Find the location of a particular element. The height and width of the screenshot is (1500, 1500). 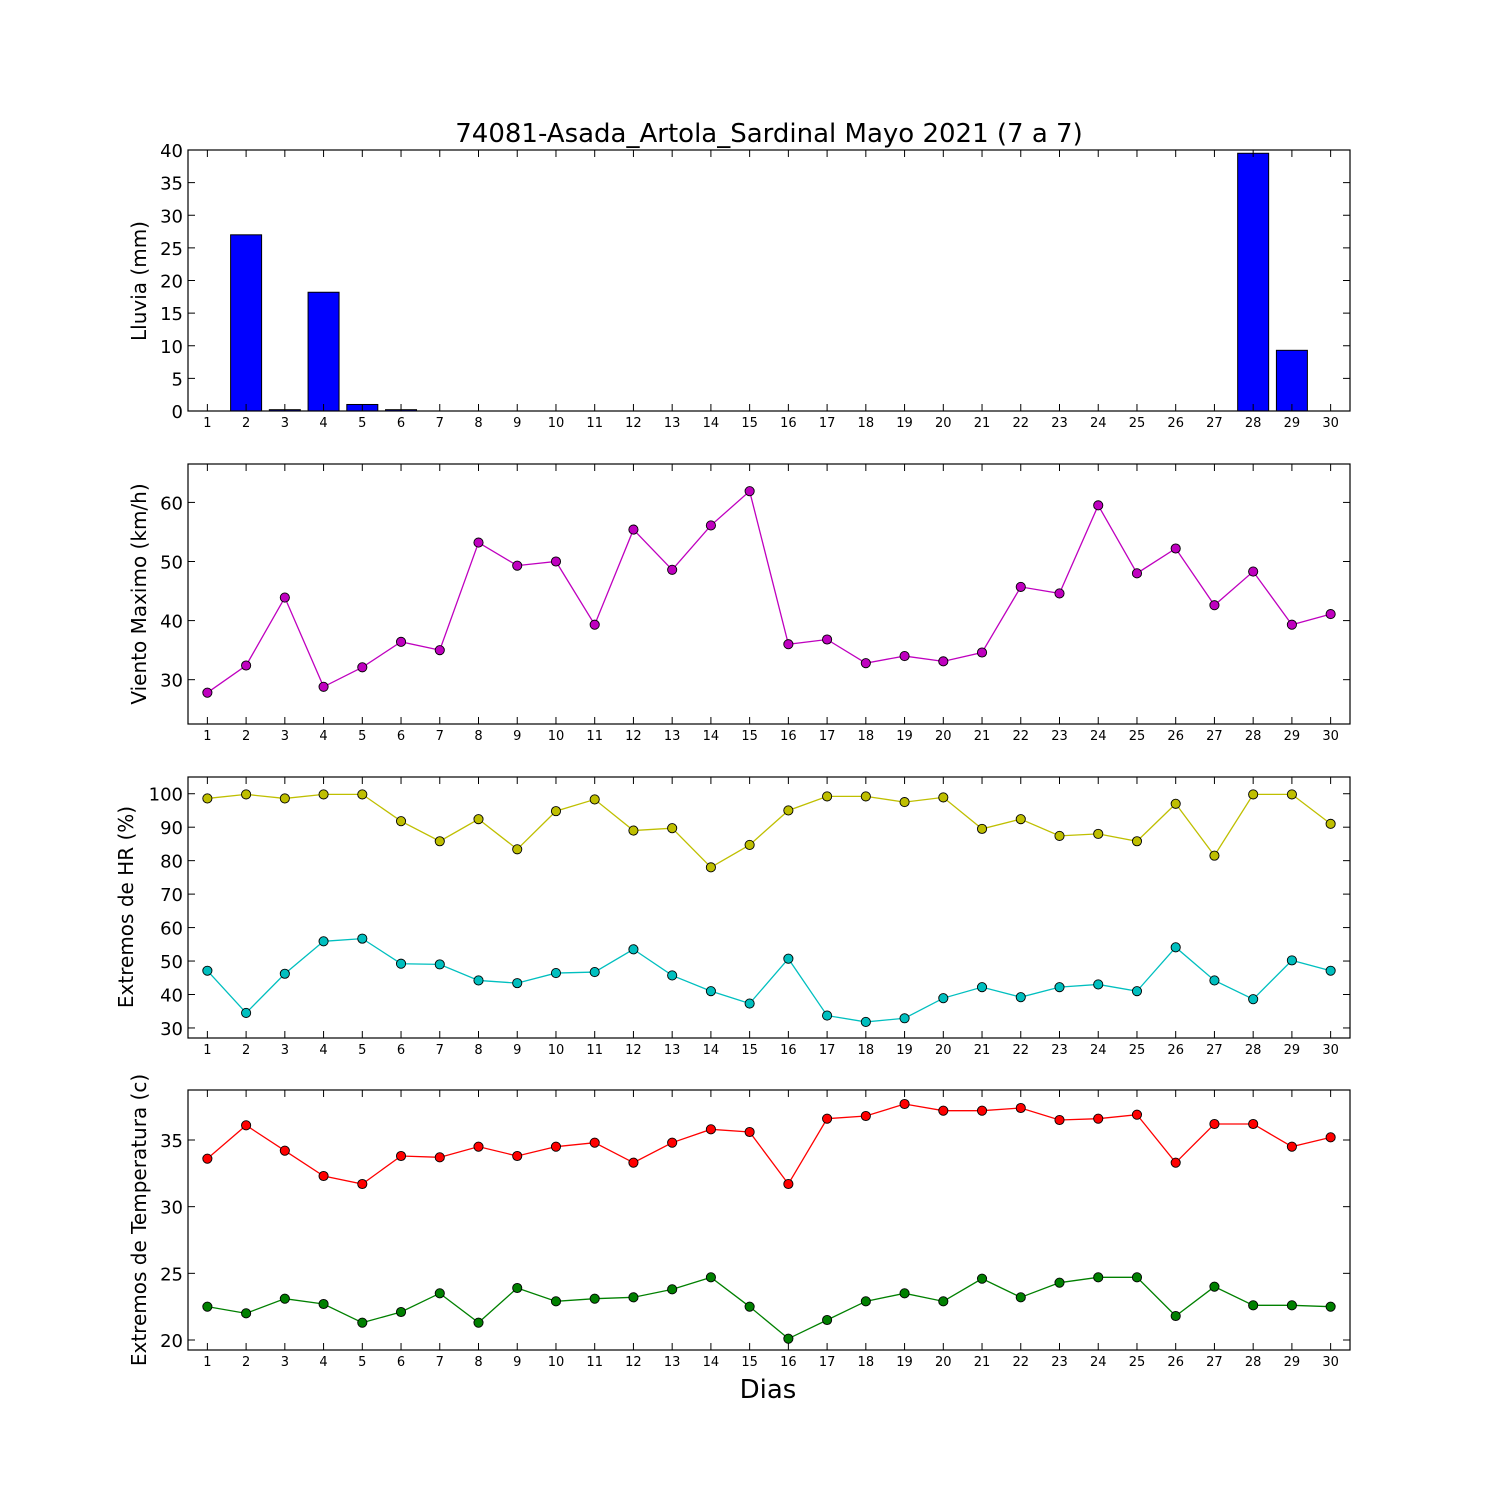

x-tick-label: 10 is located at coordinates (556, 1050).